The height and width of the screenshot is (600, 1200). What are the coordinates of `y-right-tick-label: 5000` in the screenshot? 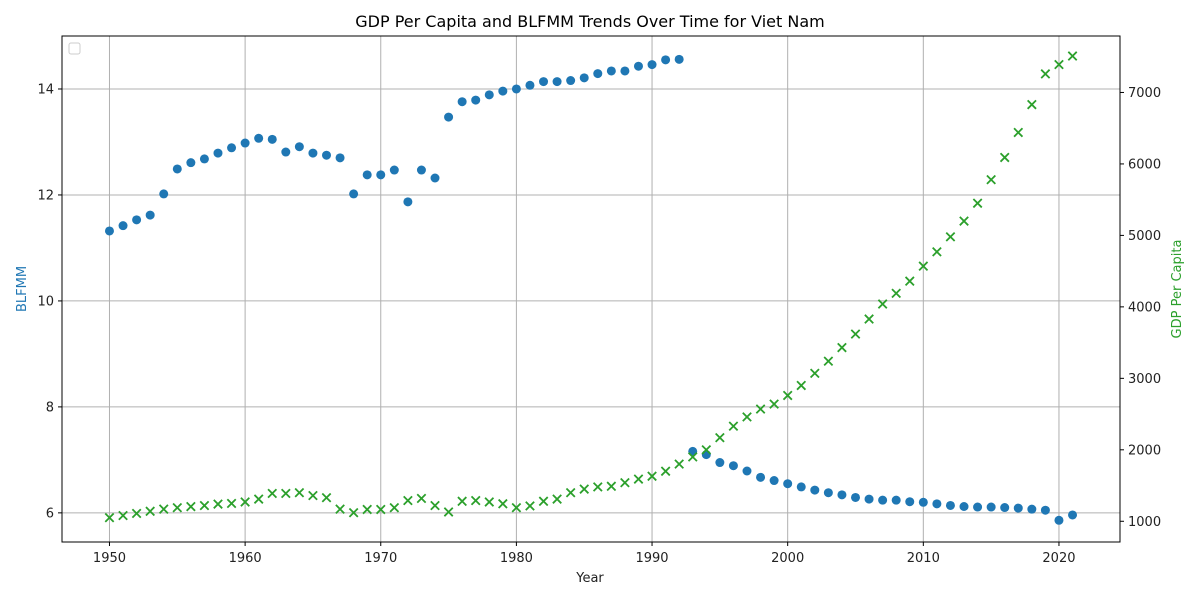 It's located at (1144, 236).